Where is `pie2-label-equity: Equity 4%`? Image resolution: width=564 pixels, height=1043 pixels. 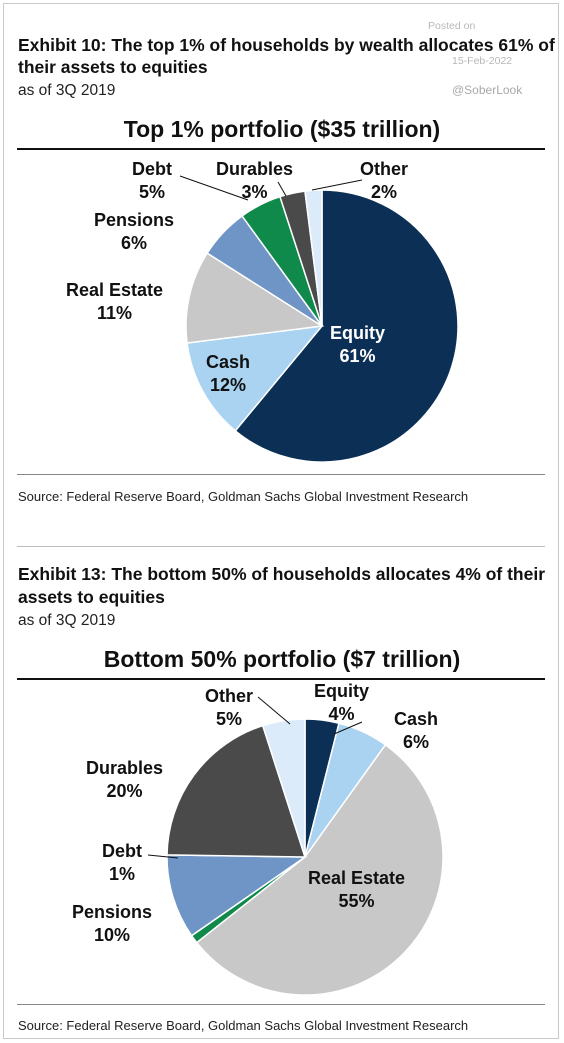
pie2-label-equity: Equity 4% is located at coordinates (342, 702).